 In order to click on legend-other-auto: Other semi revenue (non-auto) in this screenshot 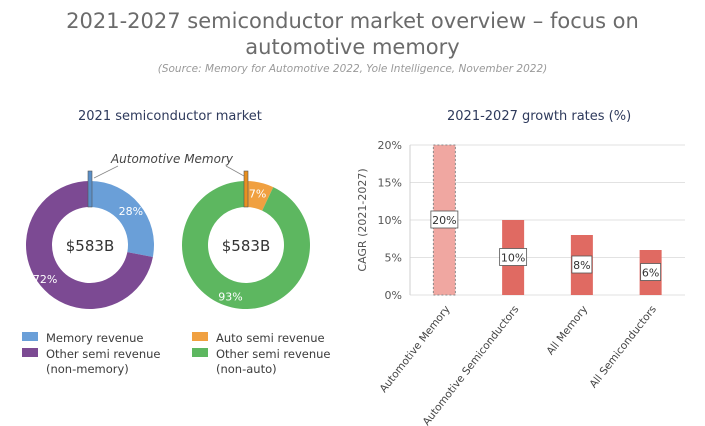, I will do `click(261, 362)`.